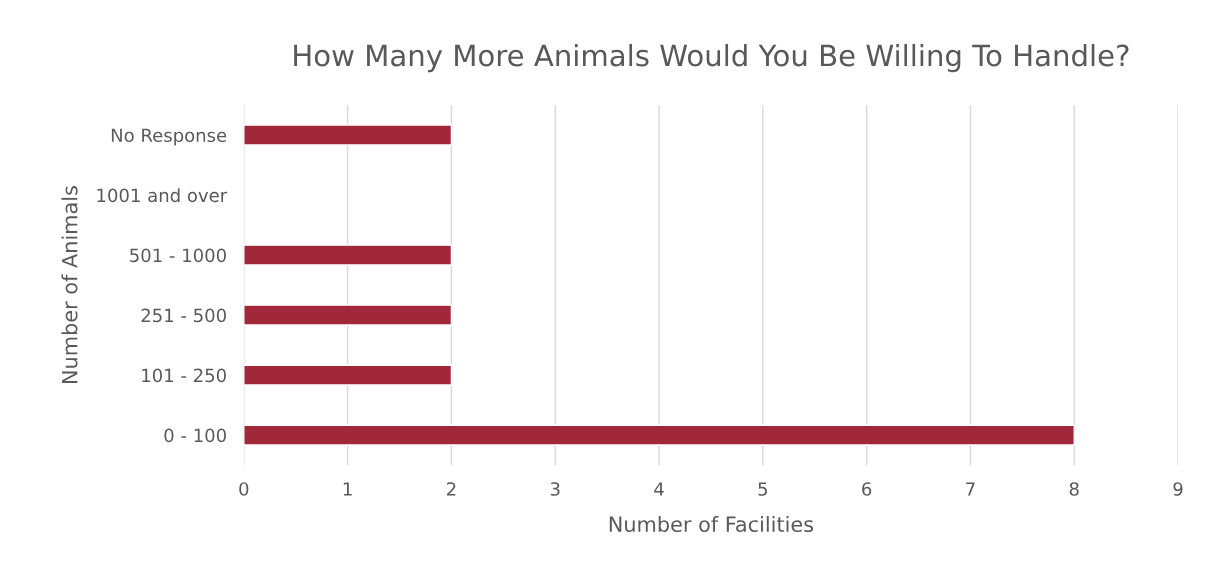 The image size is (1207, 580). What do you see at coordinates (347, 489) in the screenshot?
I see `x-tick-label: 1` at bounding box center [347, 489].